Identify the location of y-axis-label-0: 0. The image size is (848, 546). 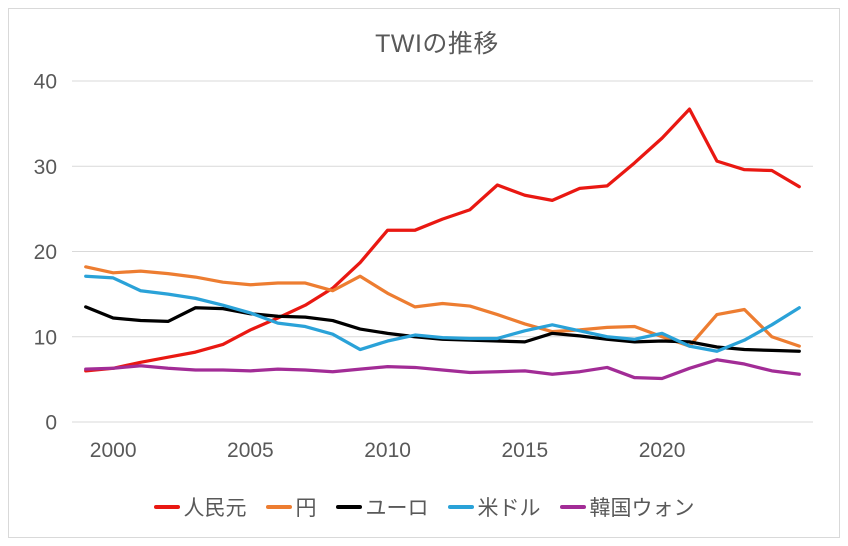
(51, 423).